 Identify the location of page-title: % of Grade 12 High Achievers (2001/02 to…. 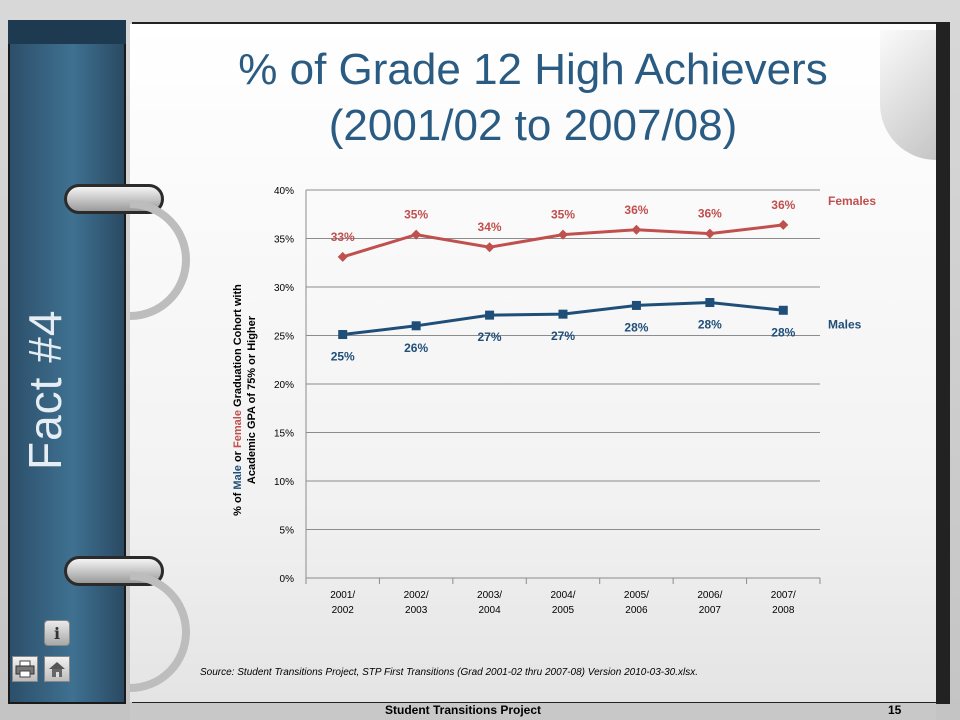
(533, 98).